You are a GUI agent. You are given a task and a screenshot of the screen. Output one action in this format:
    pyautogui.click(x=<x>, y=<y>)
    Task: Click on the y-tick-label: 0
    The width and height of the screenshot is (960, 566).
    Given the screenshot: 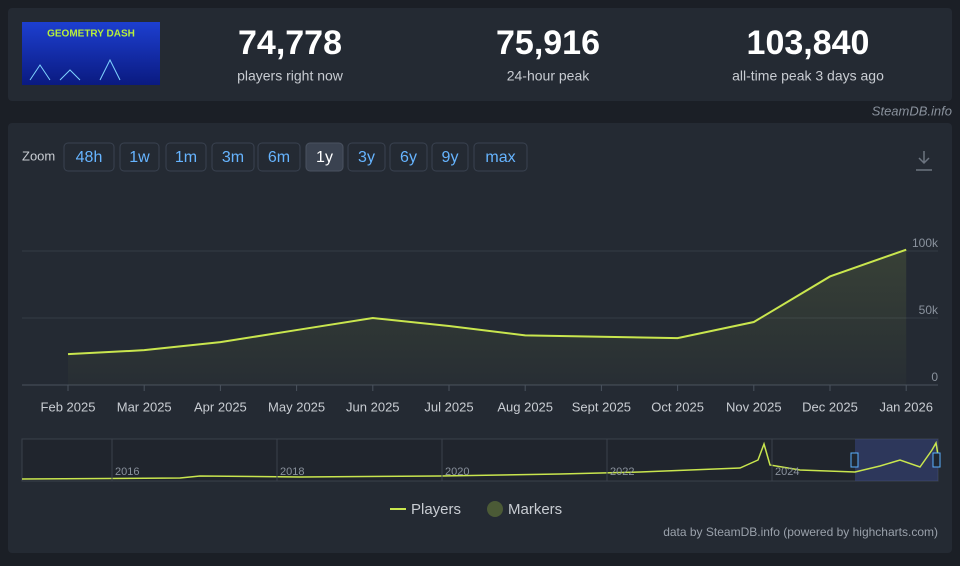 What is the action you would take?
    pyautogui.click(x=934, y=377)
    